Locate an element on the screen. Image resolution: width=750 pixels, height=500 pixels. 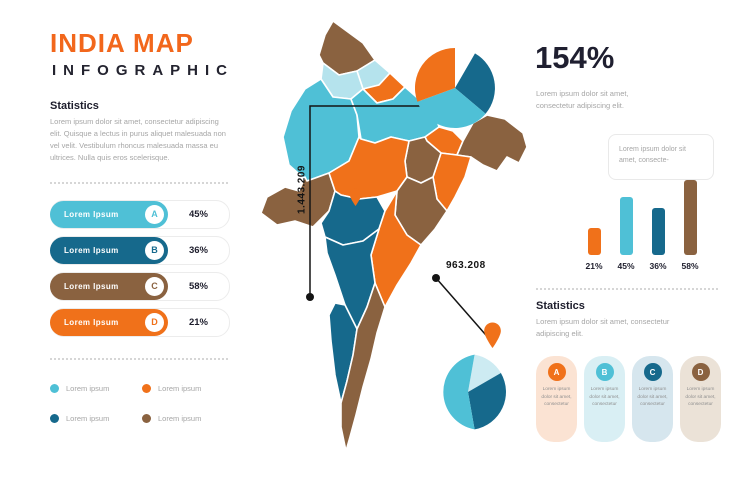
info-card-text: Lorem ipsum dolor sit amet, consecte- is located at coordinates (652, 155).